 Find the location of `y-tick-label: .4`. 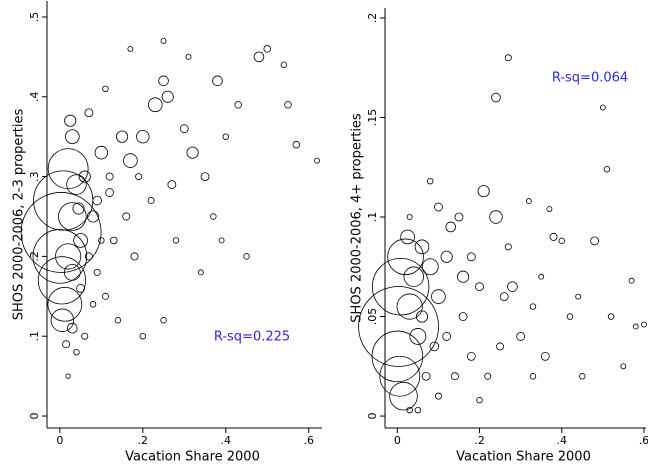

y-tick-label: .4 is located at coordinates (34, 97).